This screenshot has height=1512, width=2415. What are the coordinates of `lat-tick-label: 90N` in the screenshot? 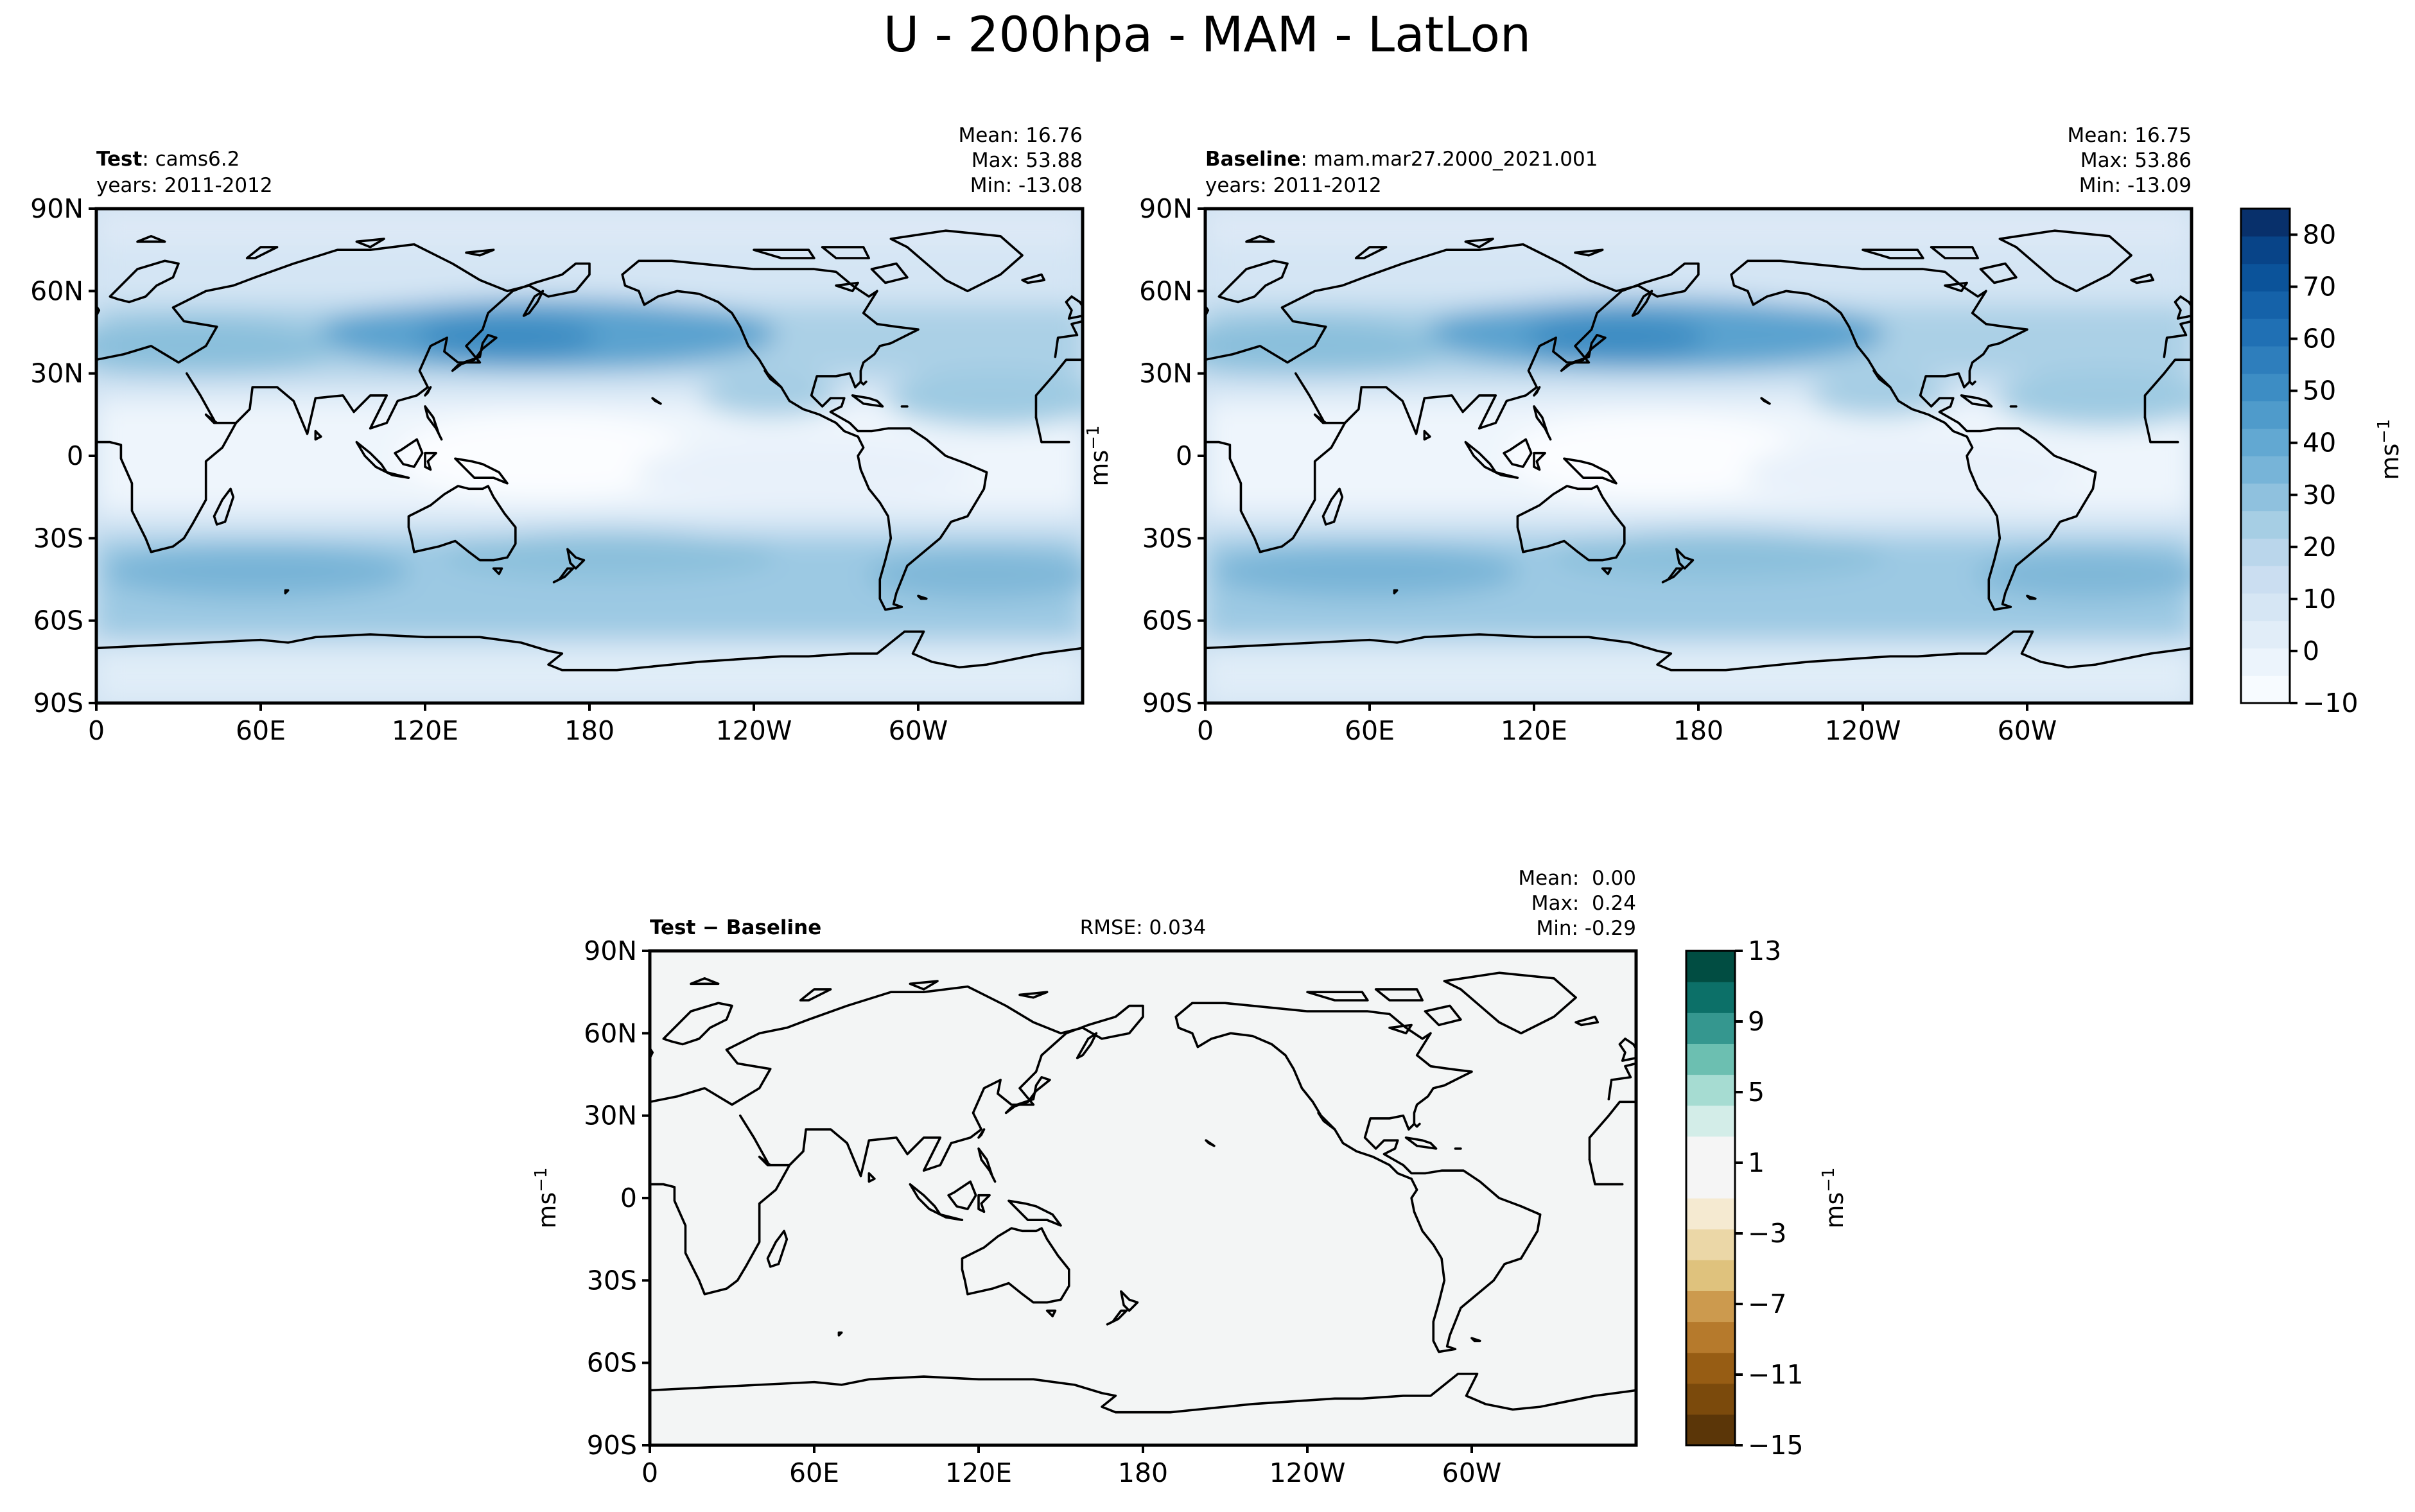 It's located at (56, 208).